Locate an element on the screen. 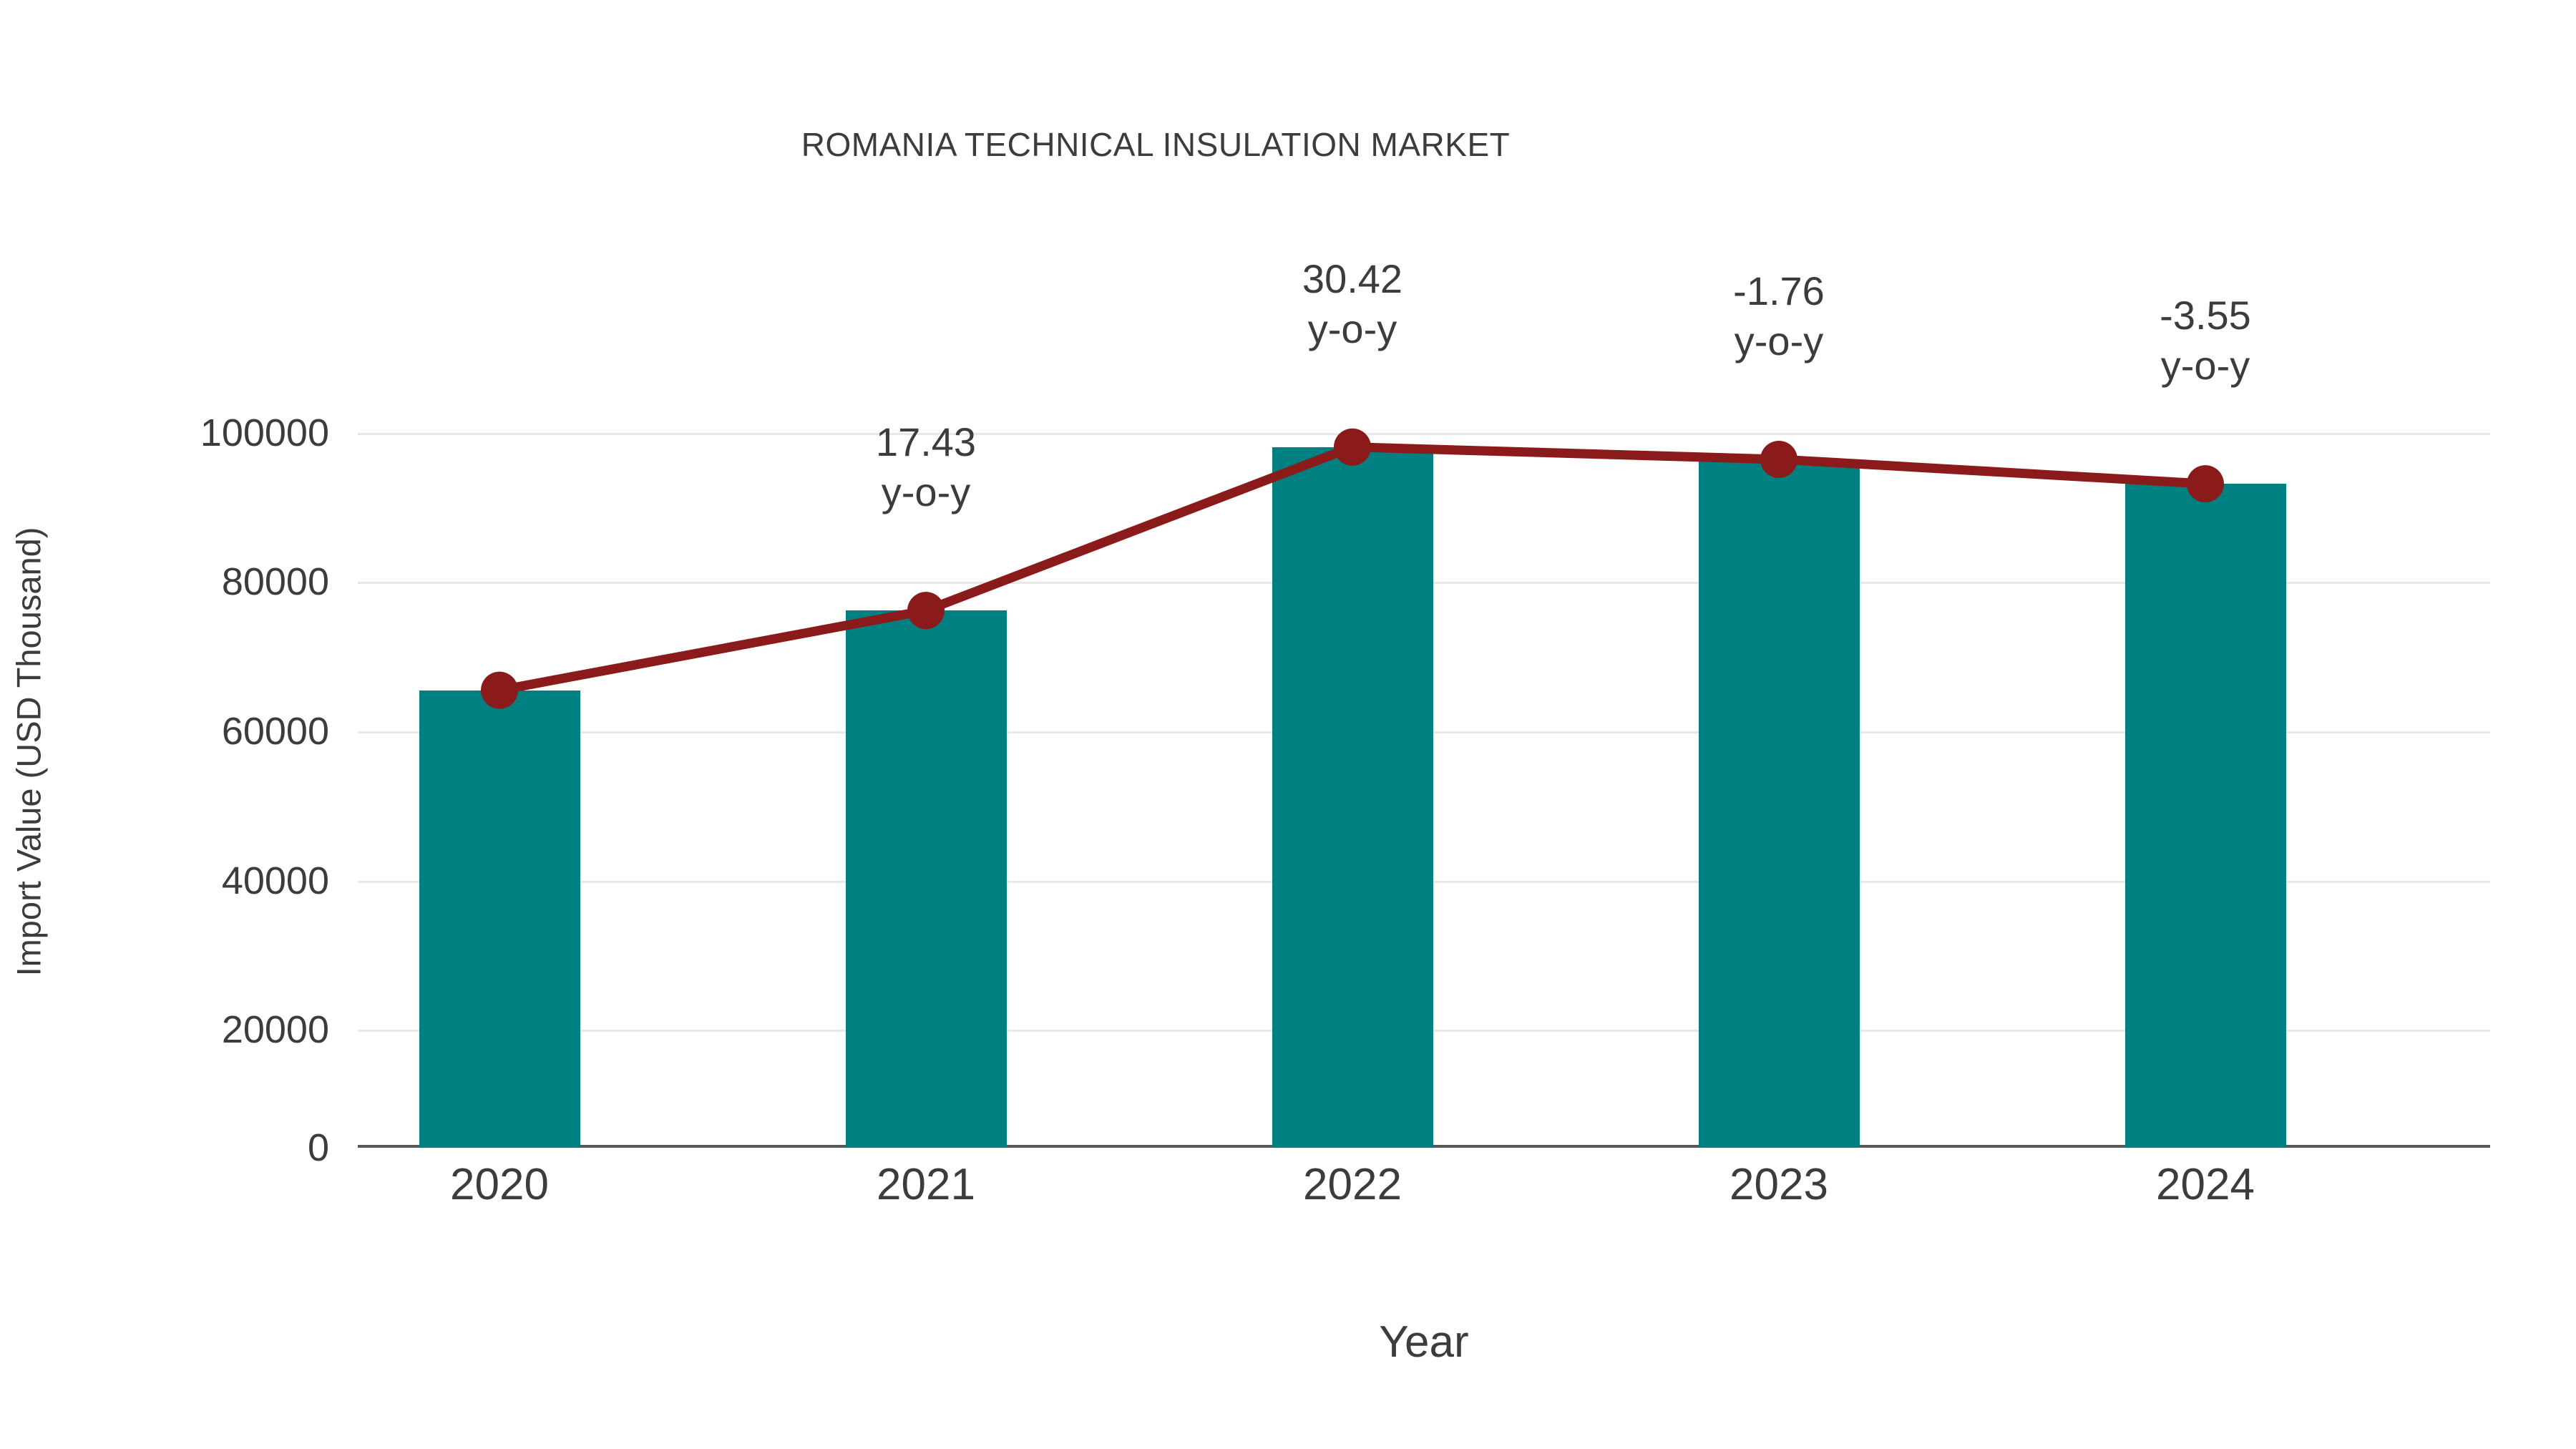 This screenshot has height=1449, width=2576. data-label-2024-value: -3.55 is located at coordinates (2205, 315).